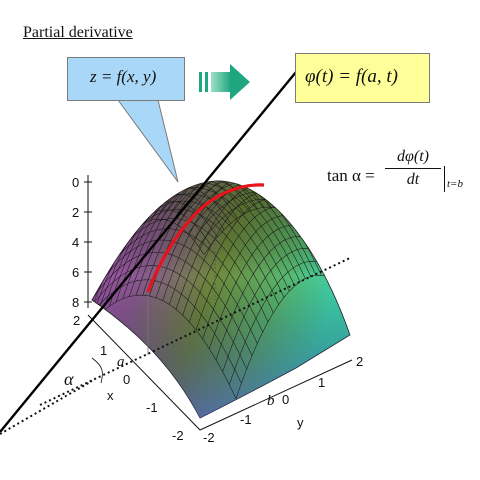  What do you see at coordinates (75, 242) in the screenshot?
I see `z-tick-label: 4` at bounding box center [75, 242].